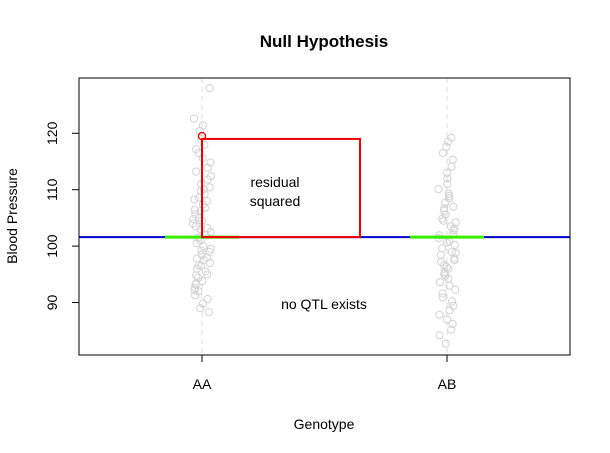  I want to click on y-tick-label: 100, so click(52, 246).